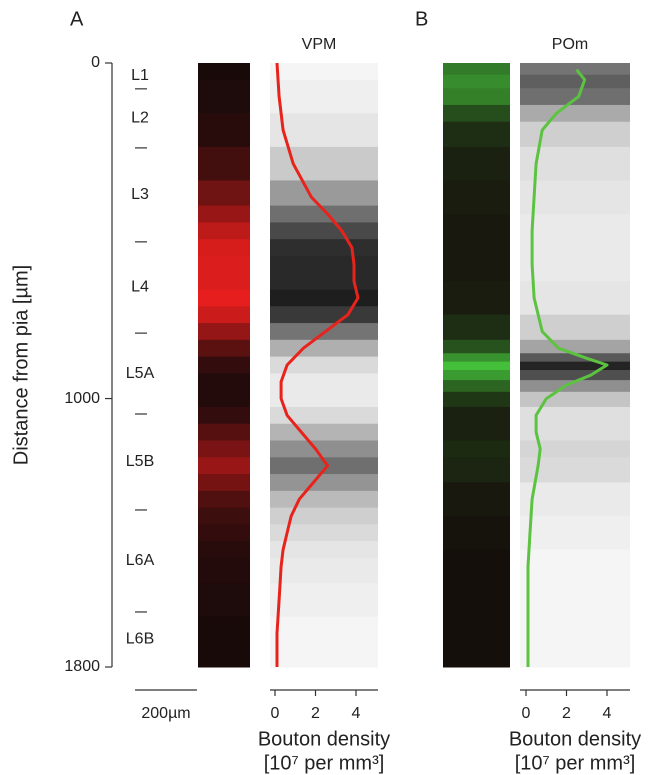 This screenshot has width=654, height=775. What do you see at coordinates (140, 373) in the screenshot?
I see `layer-label: L5A` at bounding box center [140, 373].